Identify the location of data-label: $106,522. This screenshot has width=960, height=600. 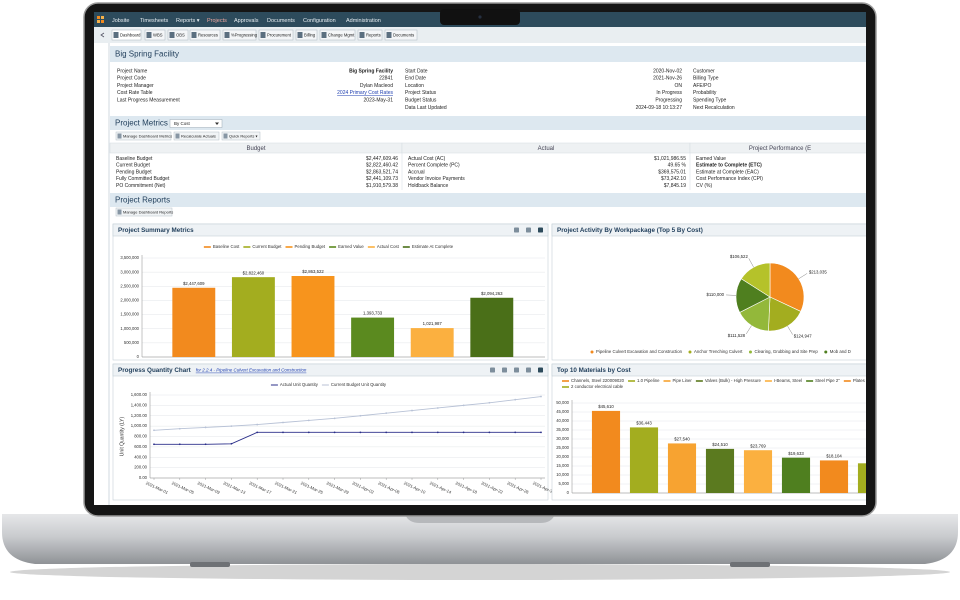
(739, 256).